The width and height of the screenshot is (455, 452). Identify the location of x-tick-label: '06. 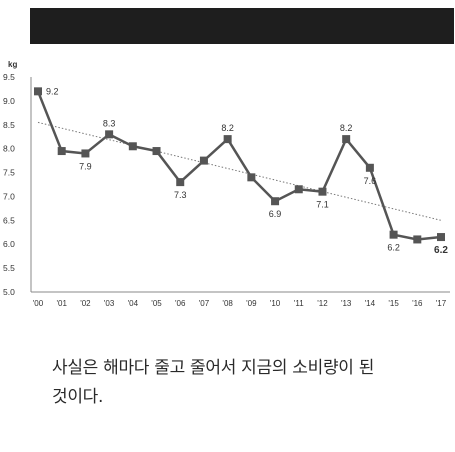
(180, 303).